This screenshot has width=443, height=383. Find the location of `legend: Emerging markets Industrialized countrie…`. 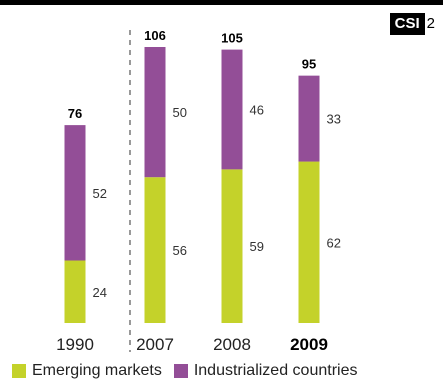

legend: Emerging markets Industrialized countrie… is located at coordinates (190, 371).